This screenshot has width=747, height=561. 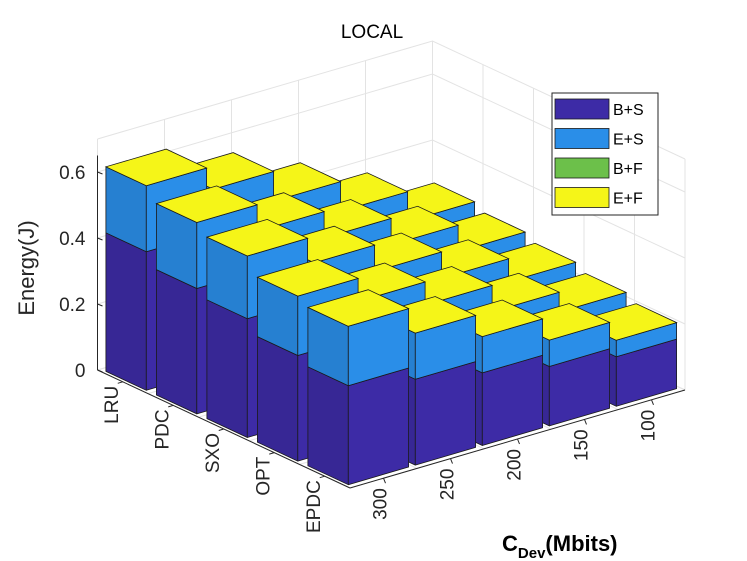 I want to click on x-axis-label-unit: (Mbits), so click(x=581, y=543).